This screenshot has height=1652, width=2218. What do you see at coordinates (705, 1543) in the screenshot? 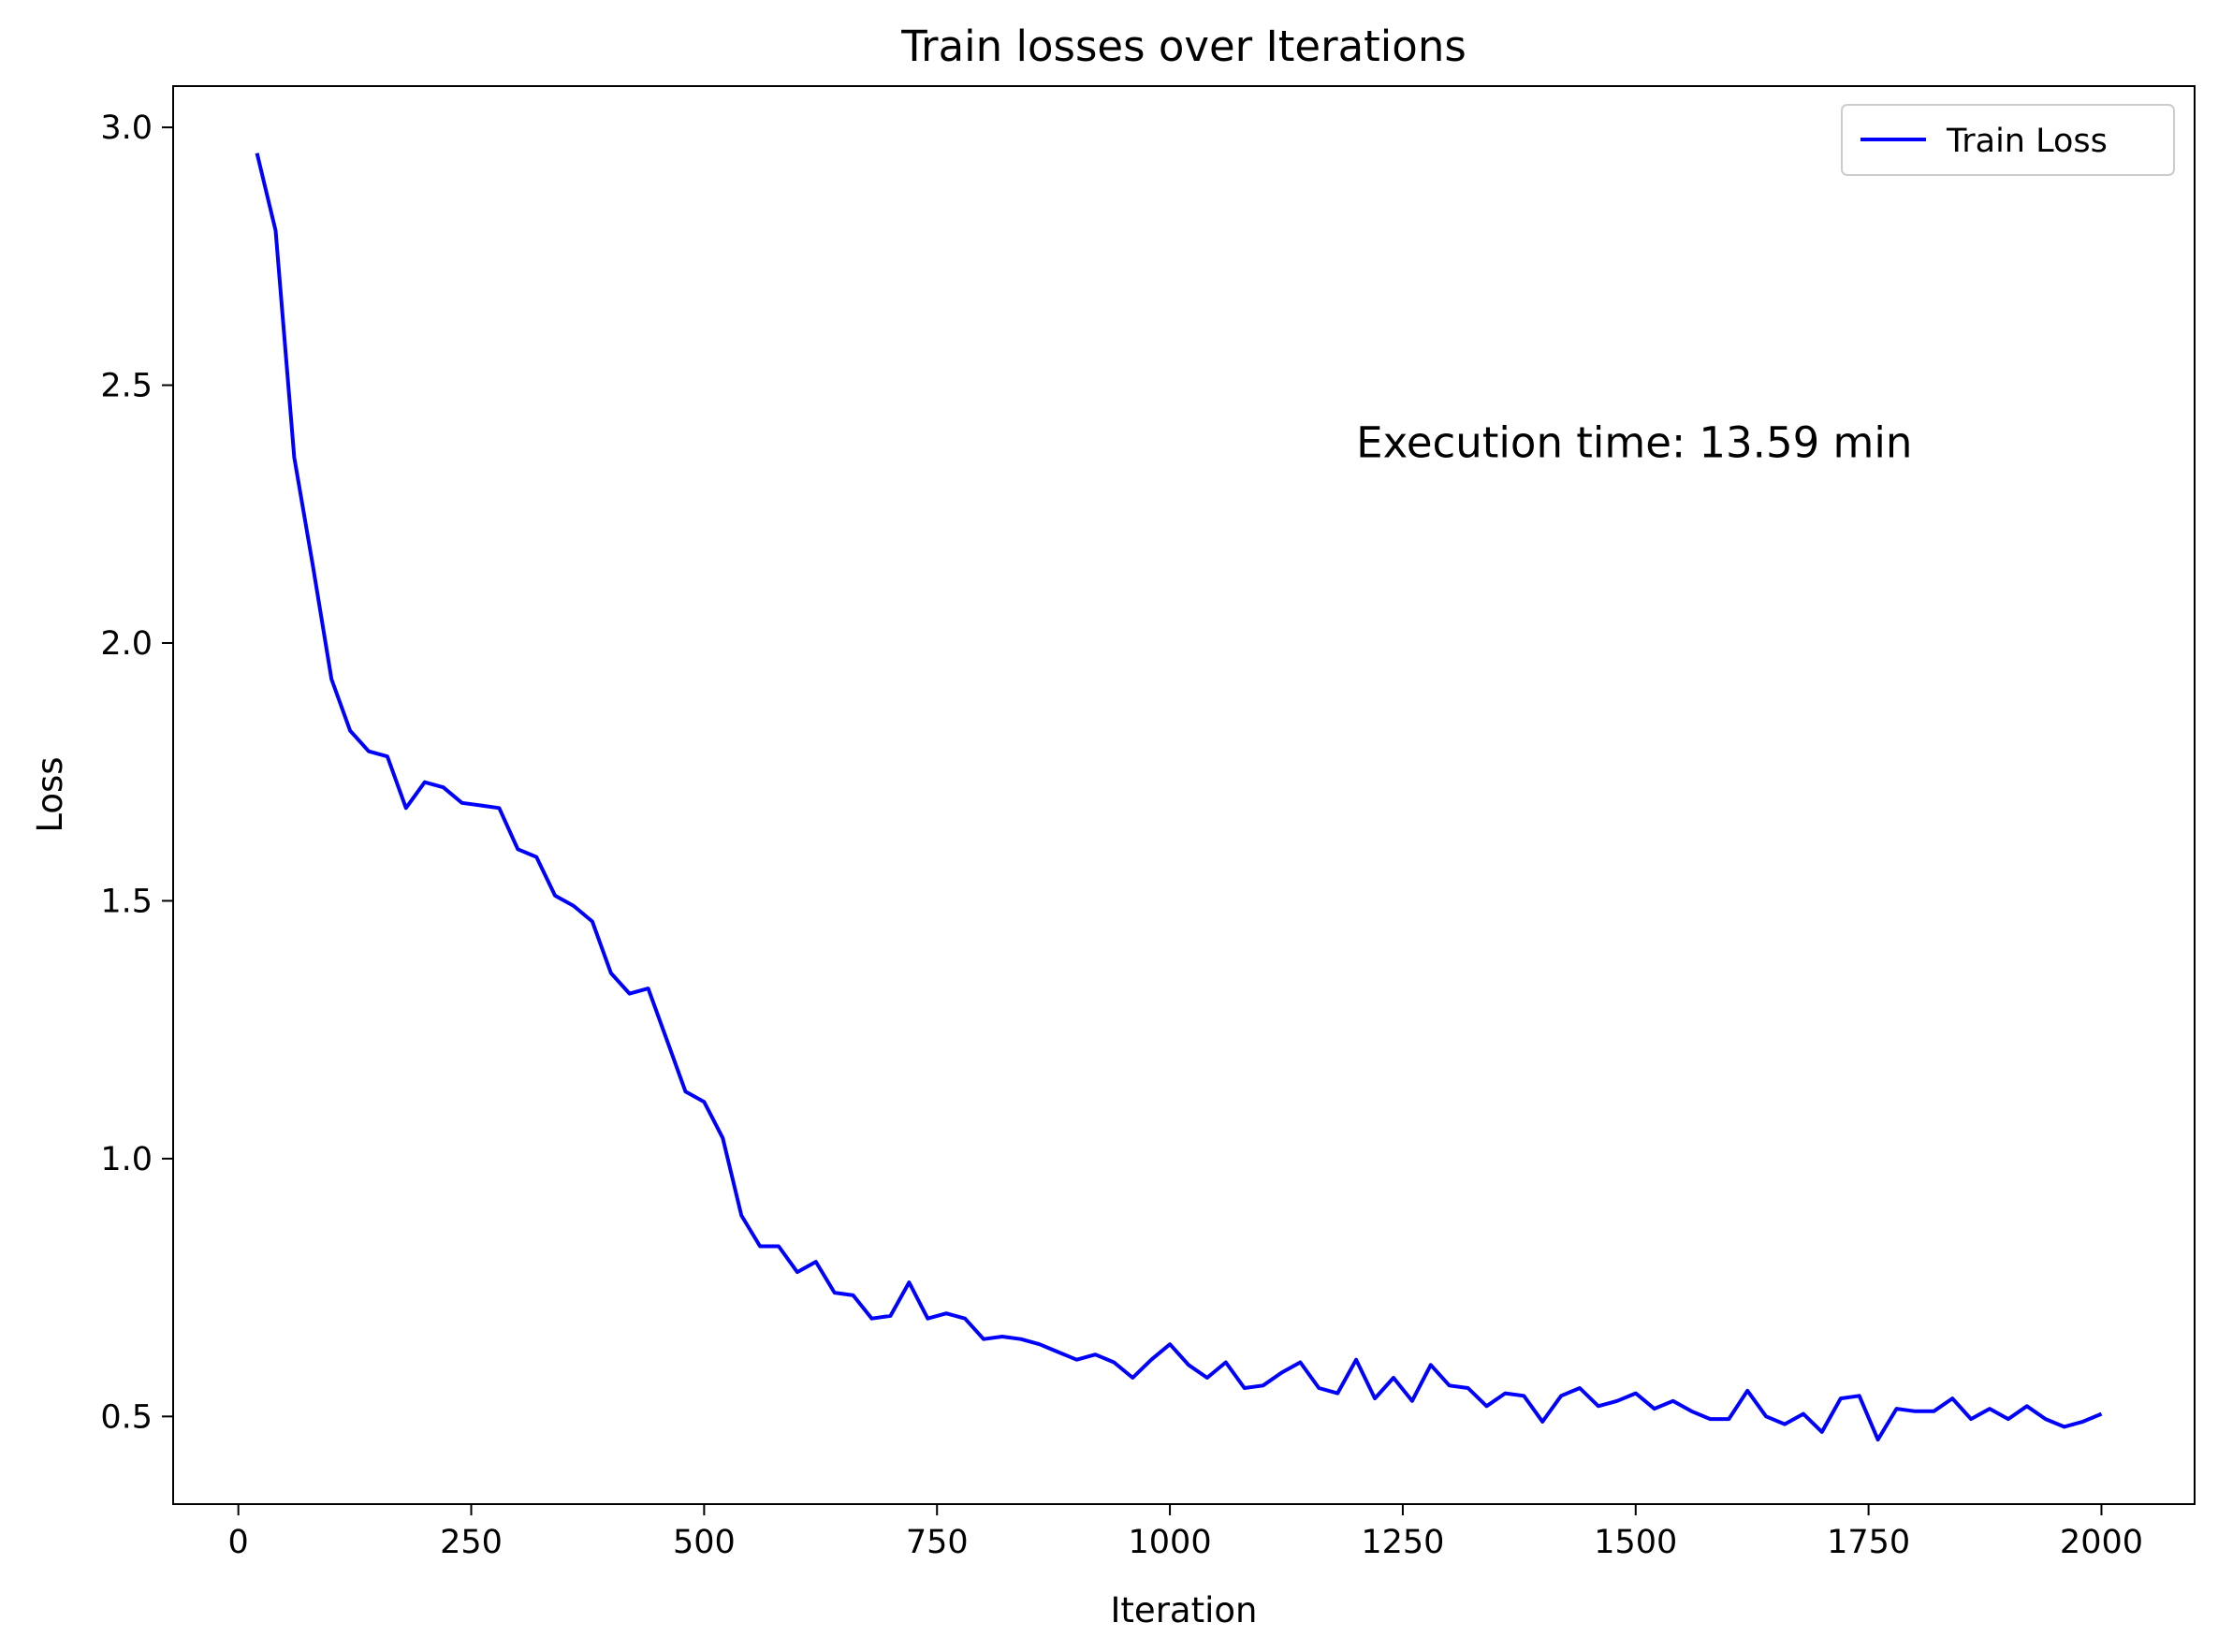
I see `x-tick-label: 500` at bounding box center [705, 1543].